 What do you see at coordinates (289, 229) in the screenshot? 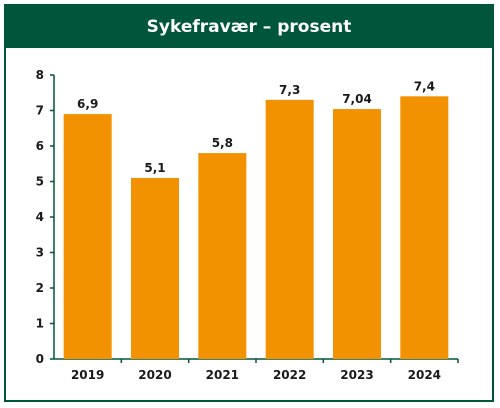
I see `bar-2022` at bounding box center [289, 229].